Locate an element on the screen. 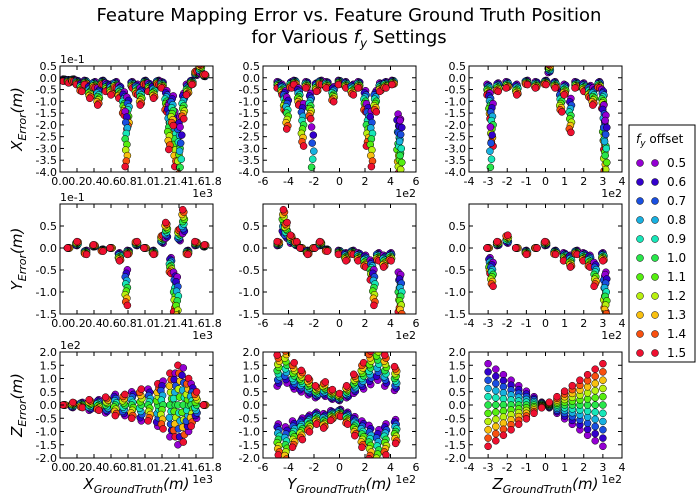  subplot-r1-c2 is located at coordinates (545, 259).